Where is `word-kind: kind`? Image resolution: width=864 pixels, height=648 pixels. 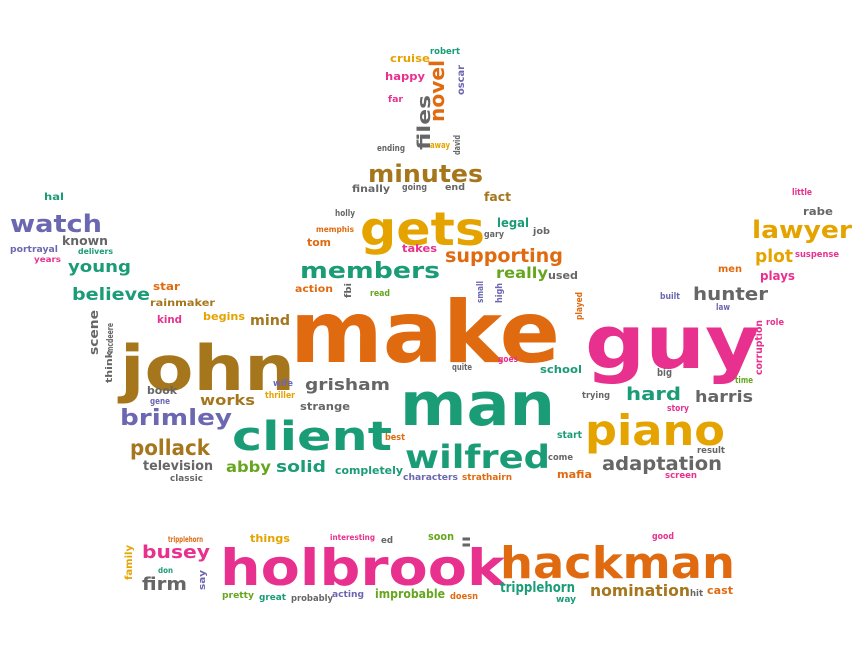 word-kind: kind is located at coordinates (169, 319).